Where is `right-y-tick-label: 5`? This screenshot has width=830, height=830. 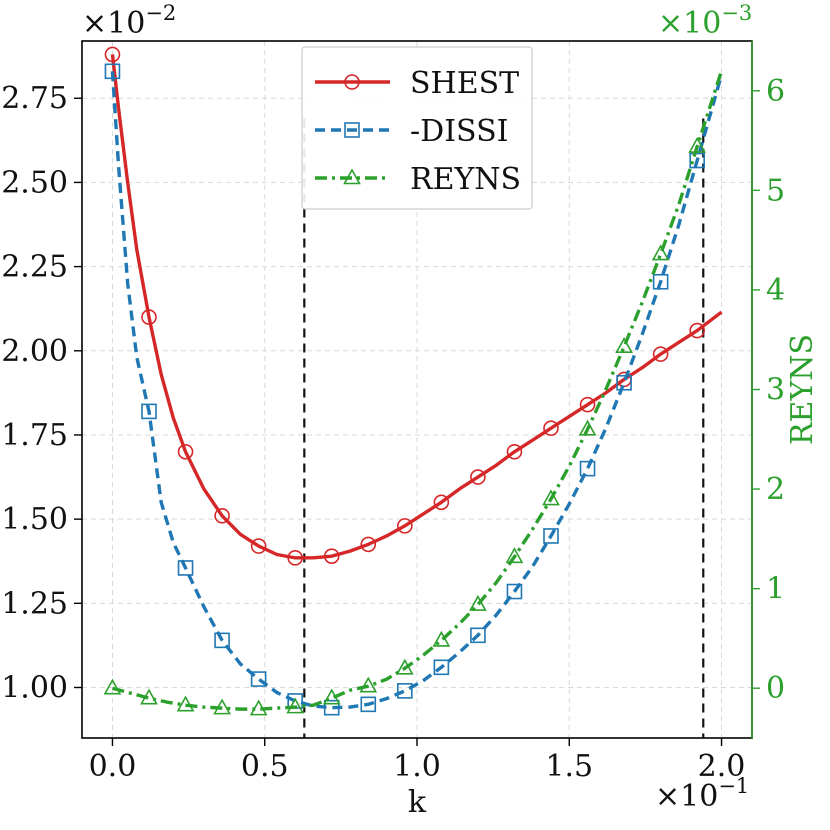
right-y-tick-label: 5 is located at coordinates (775, 190).